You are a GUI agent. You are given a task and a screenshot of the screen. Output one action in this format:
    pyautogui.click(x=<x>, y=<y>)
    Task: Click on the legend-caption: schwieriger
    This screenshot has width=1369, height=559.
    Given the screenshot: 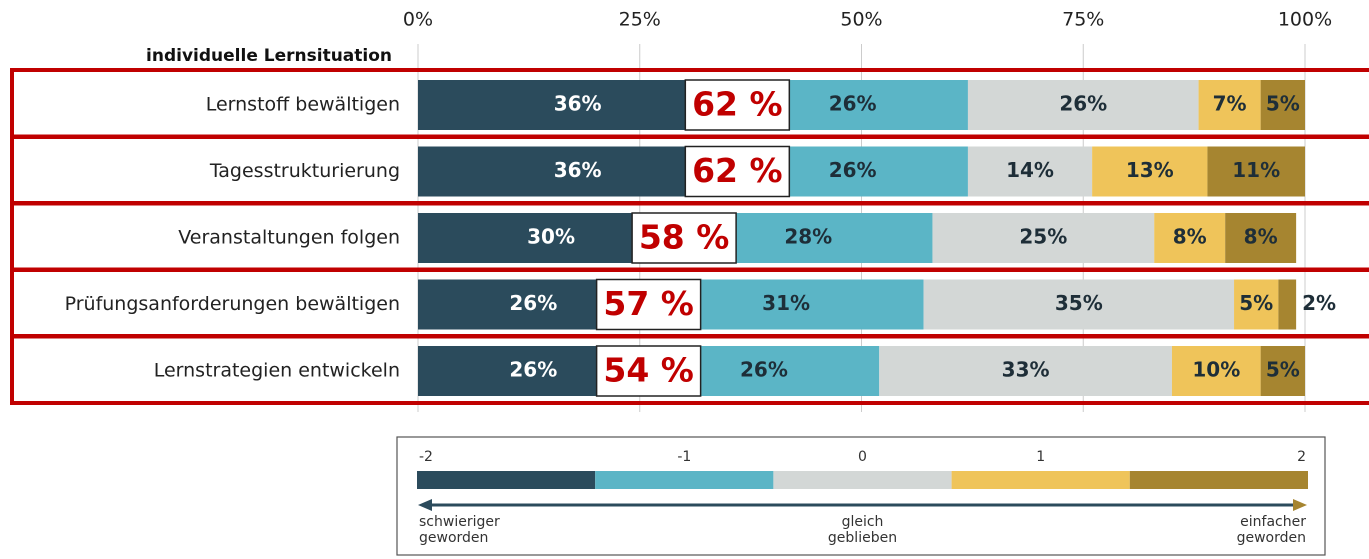 What is the action you would take?
    pyautogui.click(x=459, y=522)
    